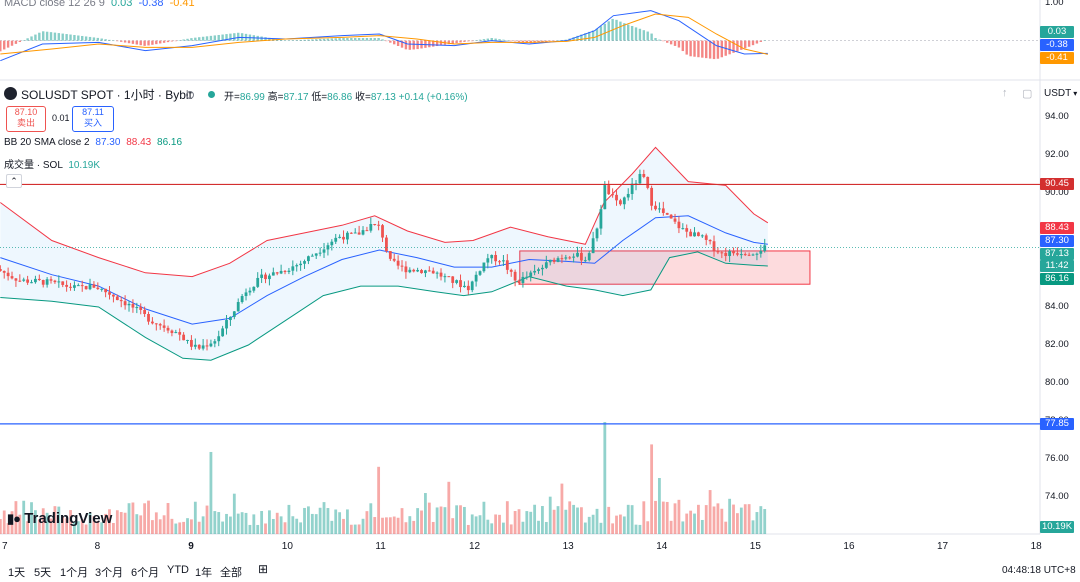 This screenshot has width=1080, height=582. Describe the element at coordinates (61, 118) in the screenshot. I see `spread-value: 0.01` at that location.